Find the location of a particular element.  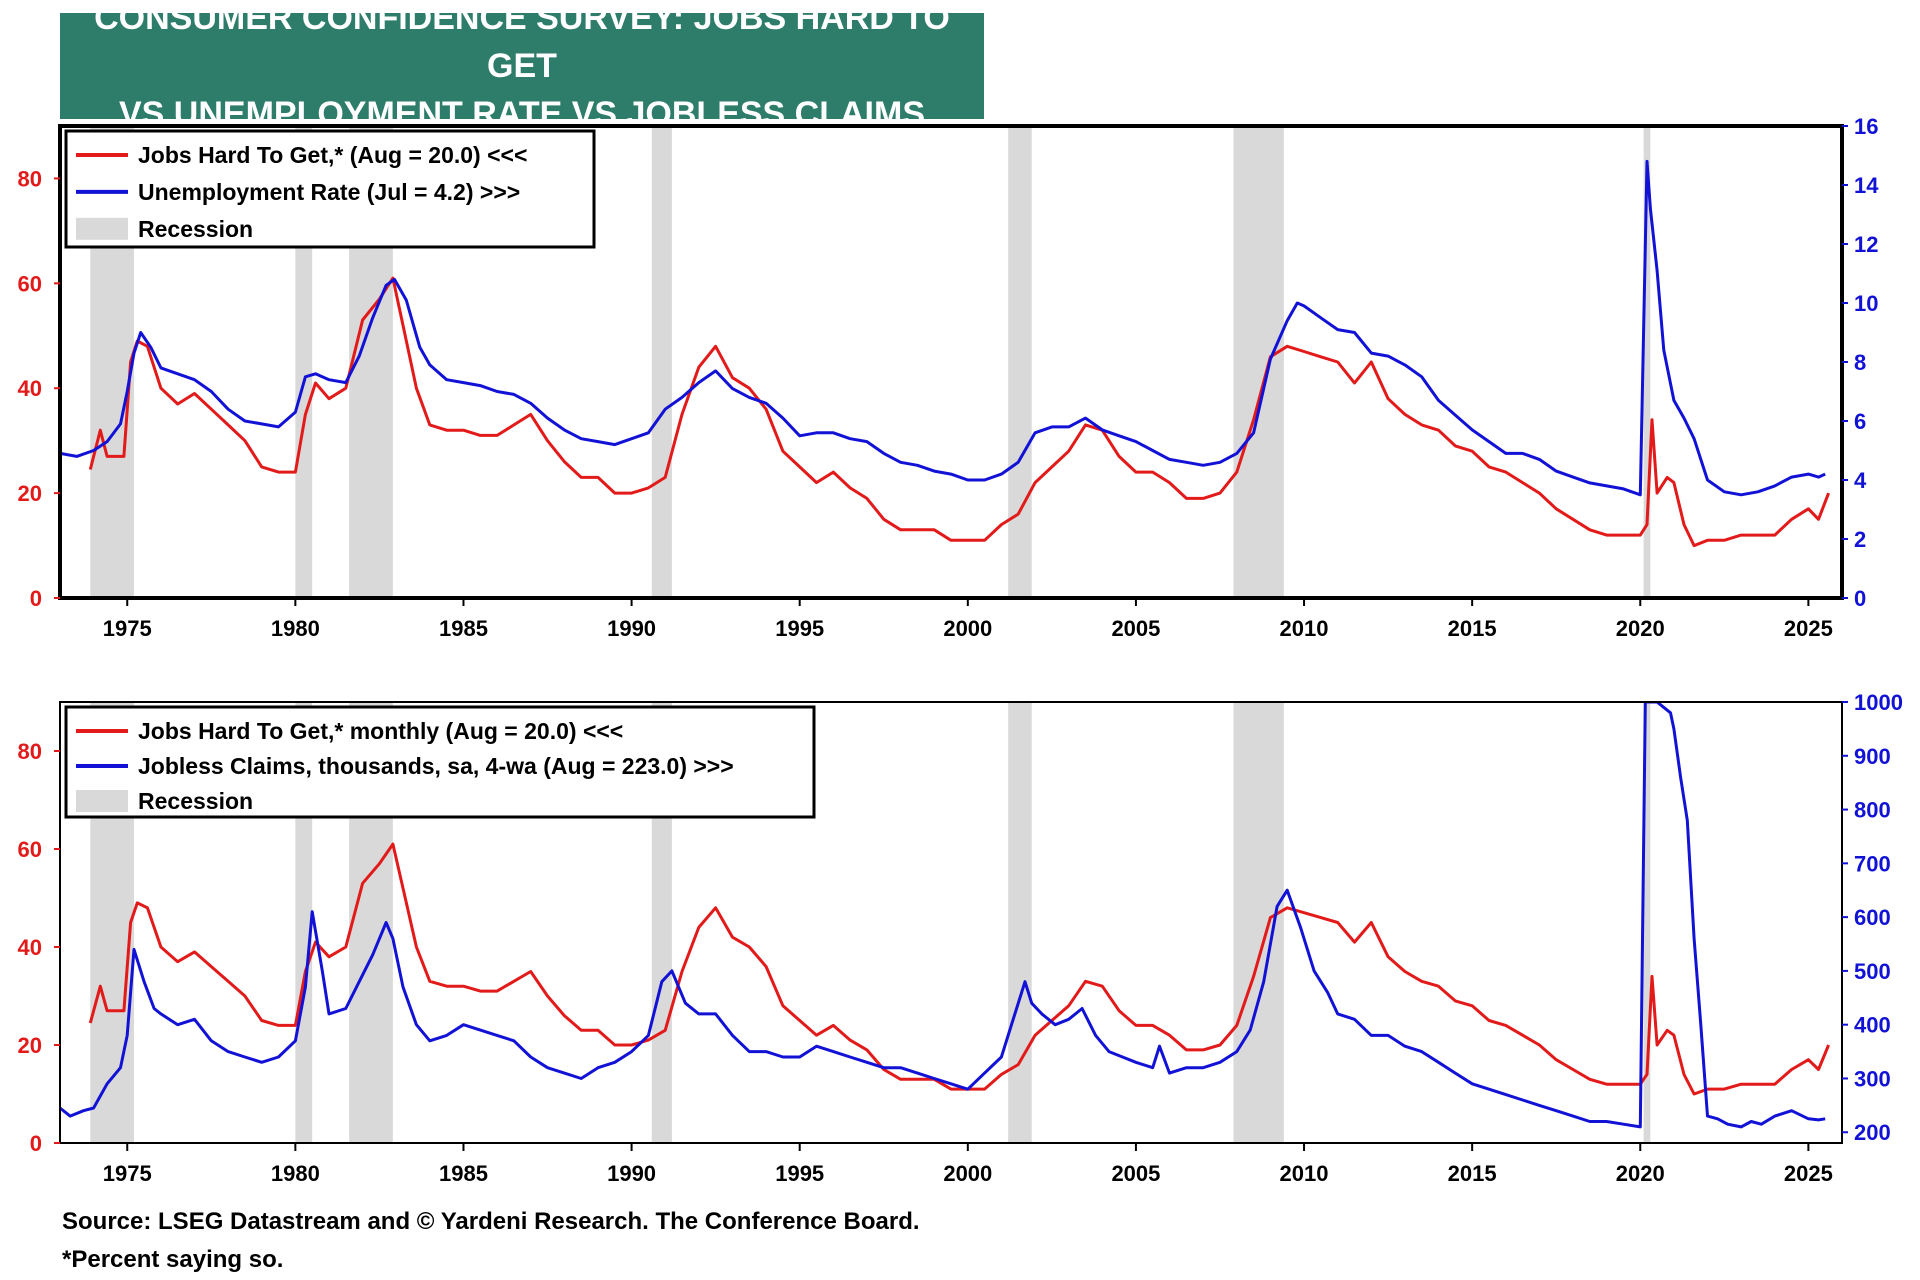

bottom-left-tick-label: 60 is located at coordinates (30, 849).